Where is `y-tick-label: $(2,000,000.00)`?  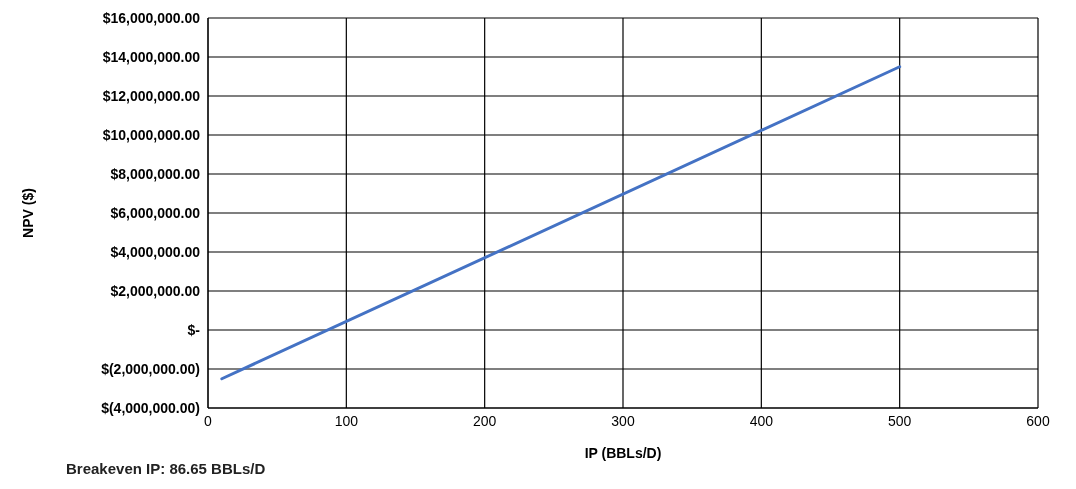 y-tick-label: $(2,000,000.00) is located at coordinates (150, 368).